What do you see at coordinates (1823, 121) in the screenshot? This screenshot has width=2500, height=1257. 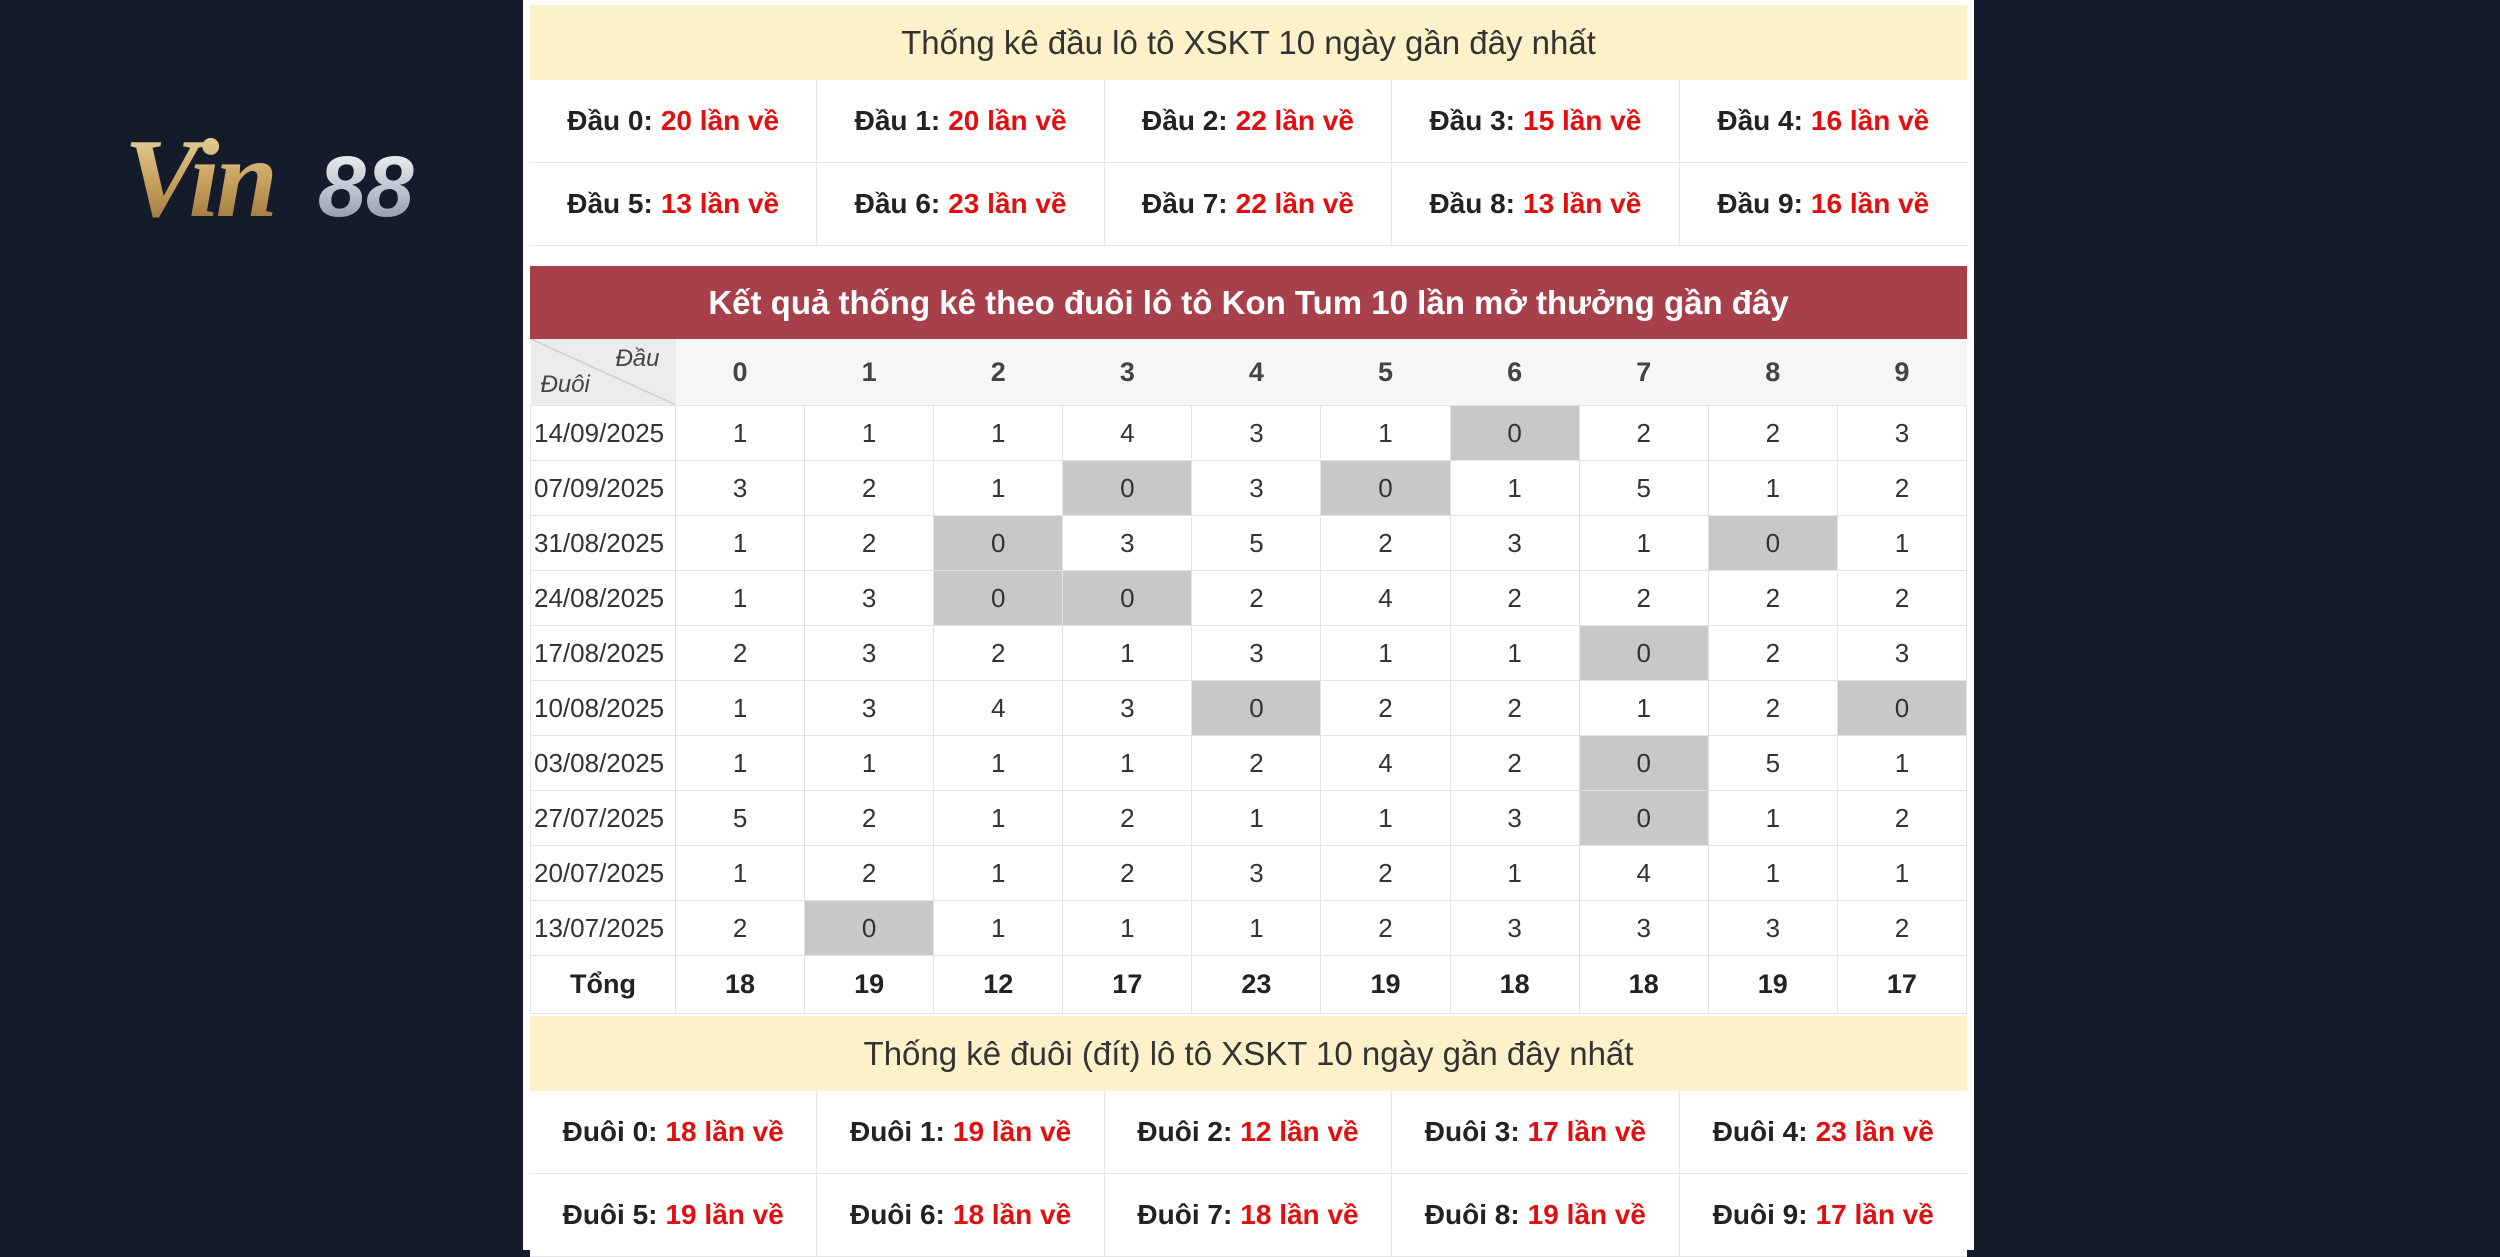 I see `head-summary-item: Đầu 4: 16 lần về` at bounding box center [1823, 121].